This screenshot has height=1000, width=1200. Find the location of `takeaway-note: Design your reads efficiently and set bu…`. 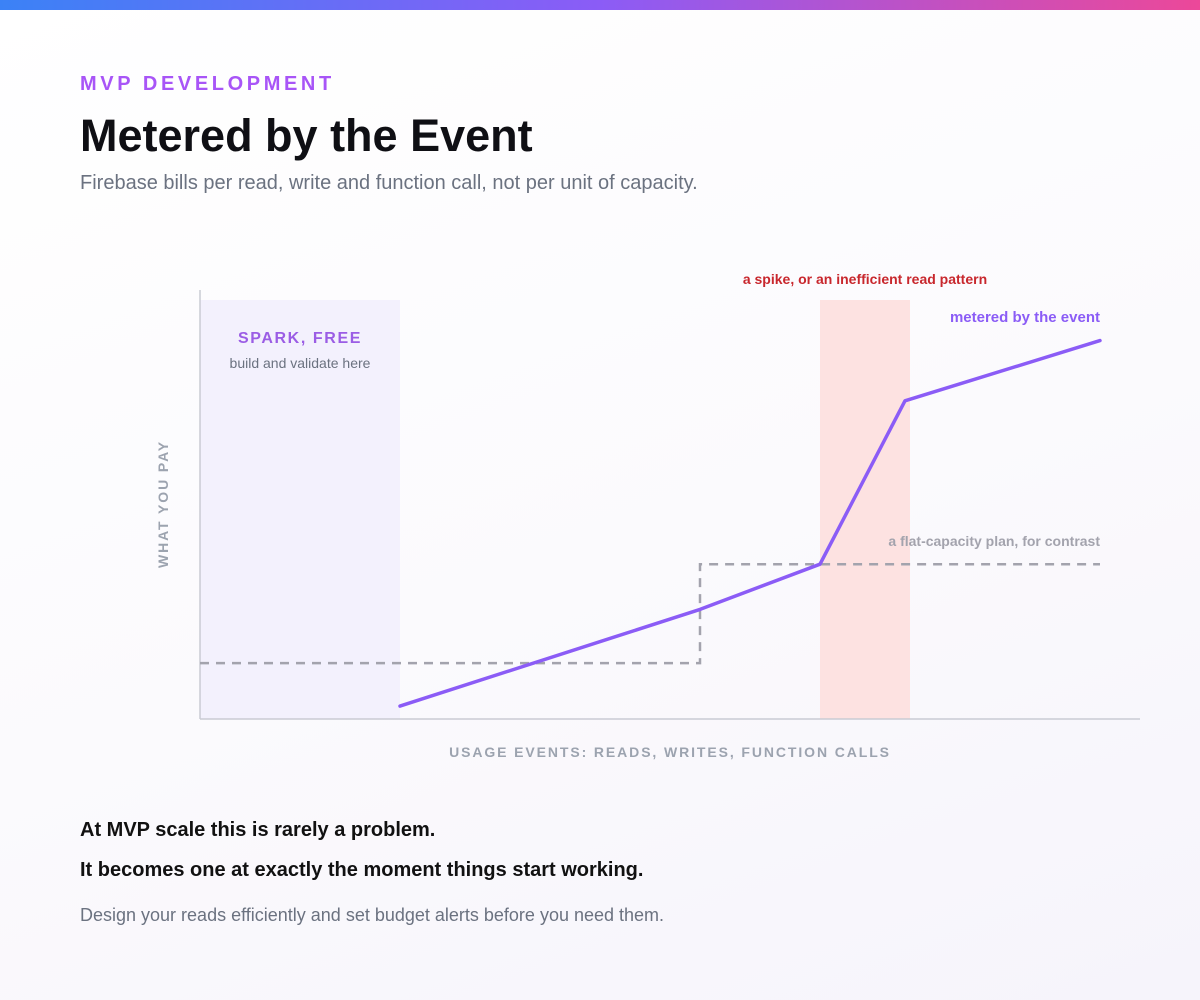

takeaway-note: Design your reads efficiently and set bu… is located at coordinates (372, 915).